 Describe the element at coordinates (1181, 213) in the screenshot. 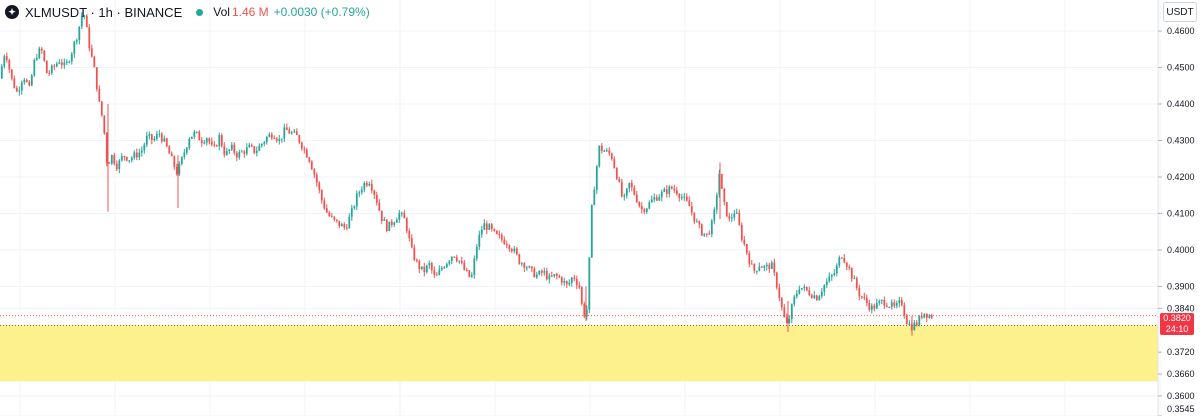

I see `price-axis-label: 0.4100` at that location.